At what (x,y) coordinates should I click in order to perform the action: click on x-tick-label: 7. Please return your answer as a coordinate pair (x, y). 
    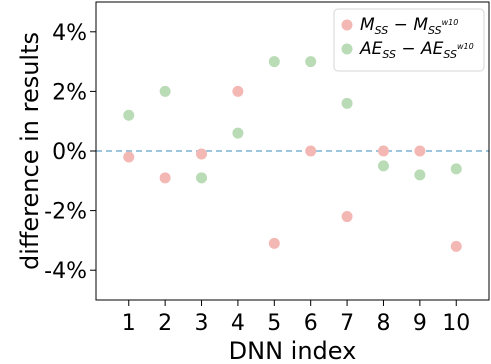
    Looking at the image, I should click on (347, 323).